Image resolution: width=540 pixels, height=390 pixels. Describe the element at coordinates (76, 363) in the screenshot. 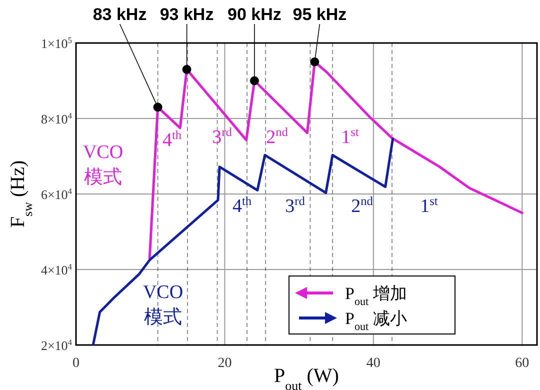

I see `x-tick-label: 0` at that location.